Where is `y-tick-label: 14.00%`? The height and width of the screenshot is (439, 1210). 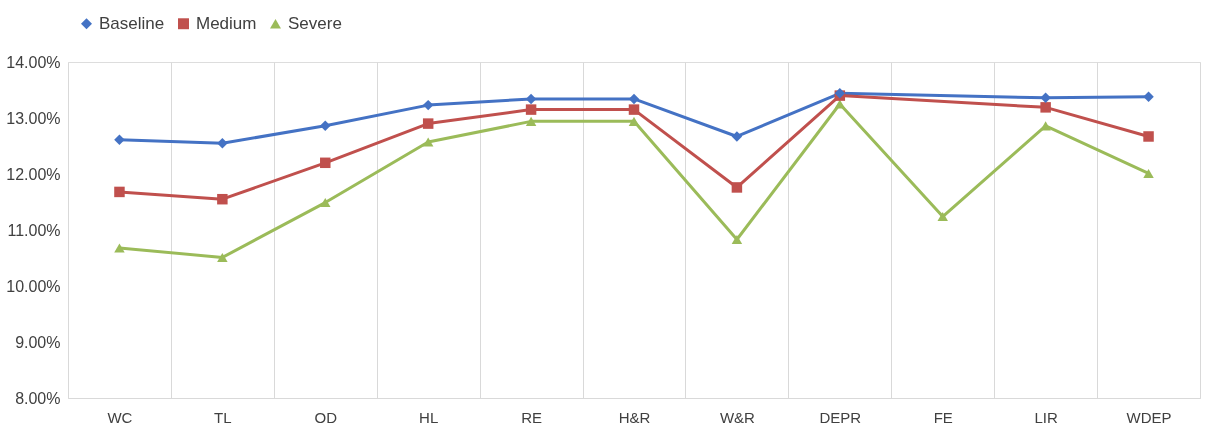
y-tick-label: 14.00% is located at coordinates (33, 62).